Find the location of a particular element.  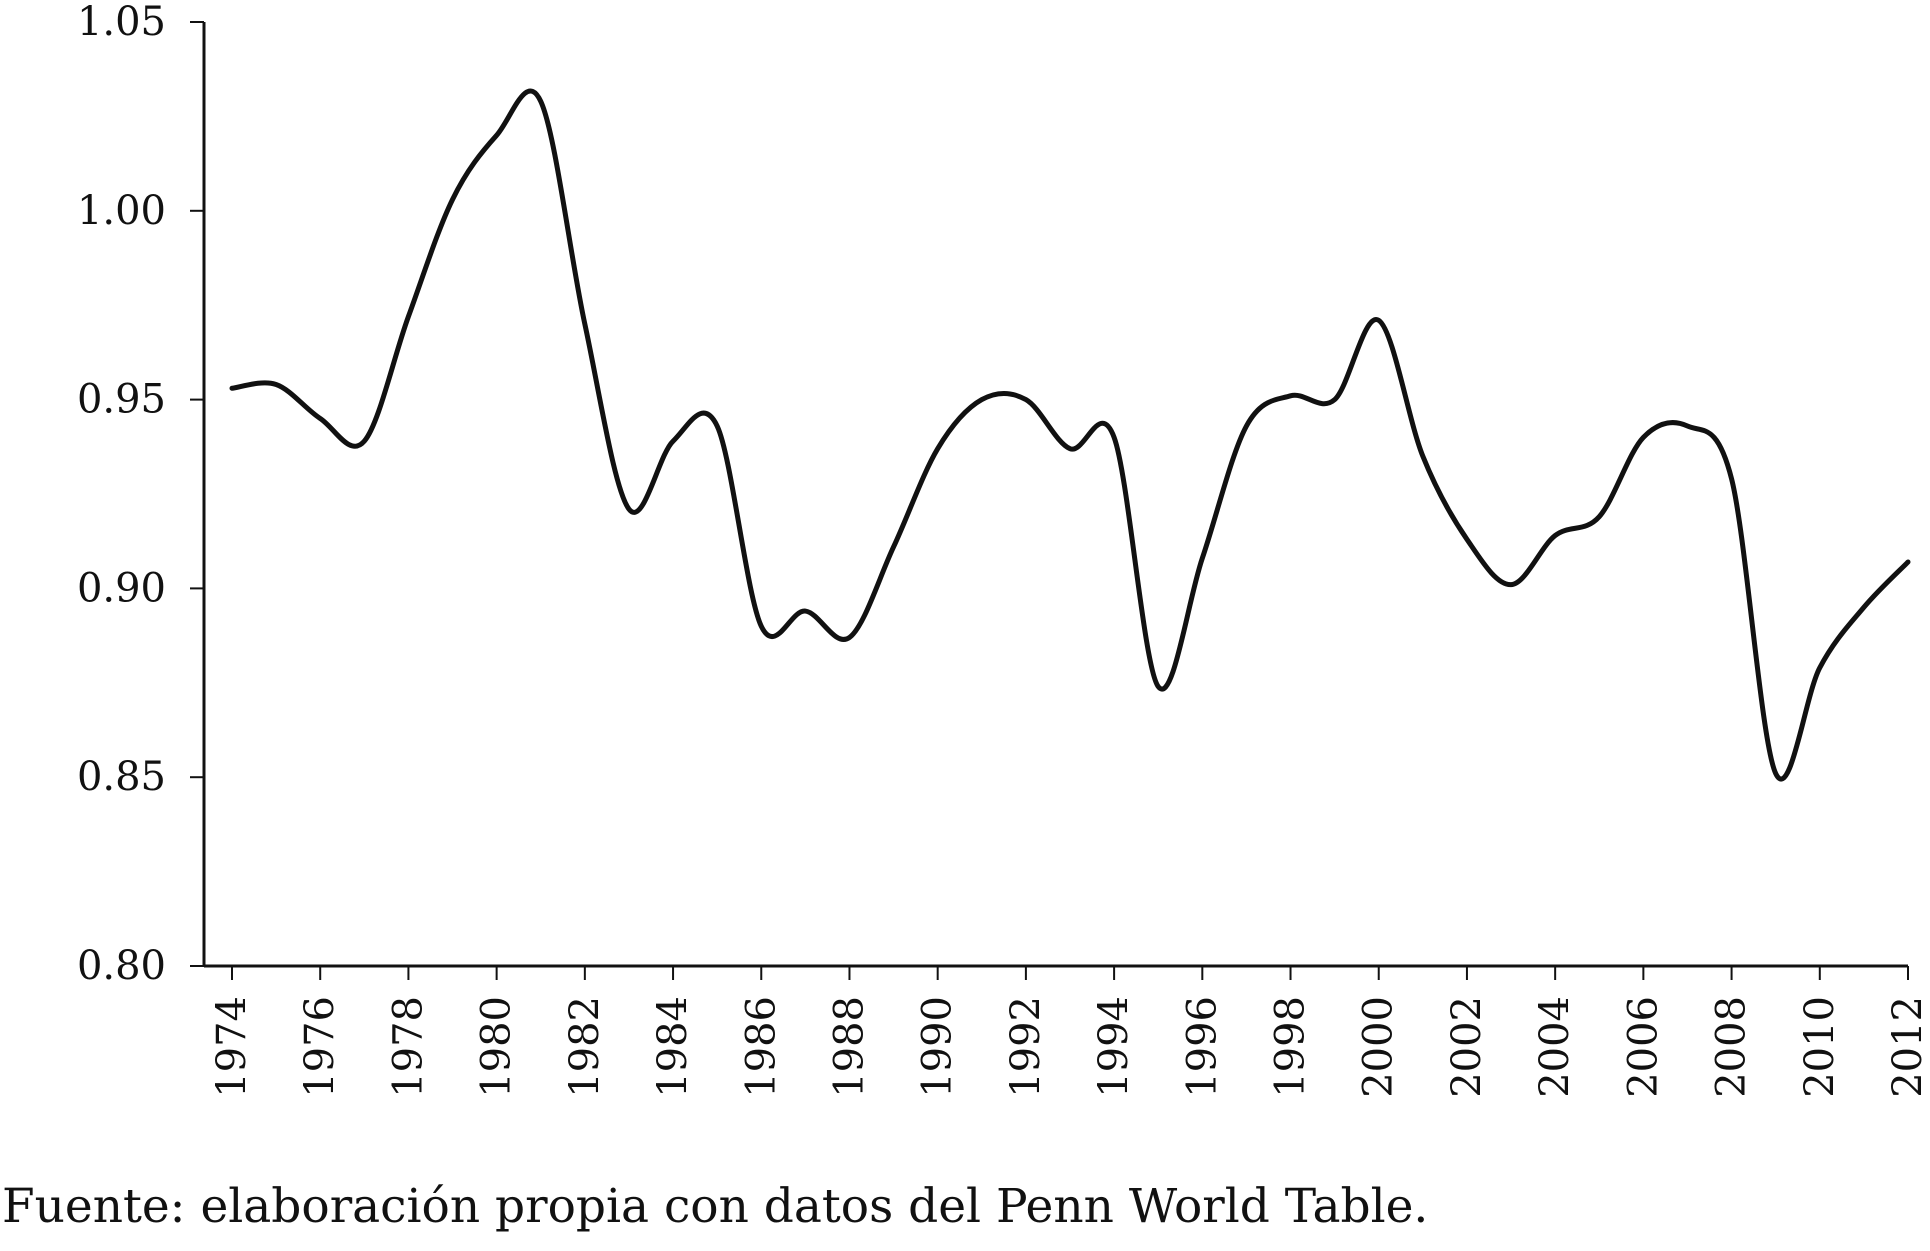

x-tick-label: 1982 is located at coordinates (585, 1047).